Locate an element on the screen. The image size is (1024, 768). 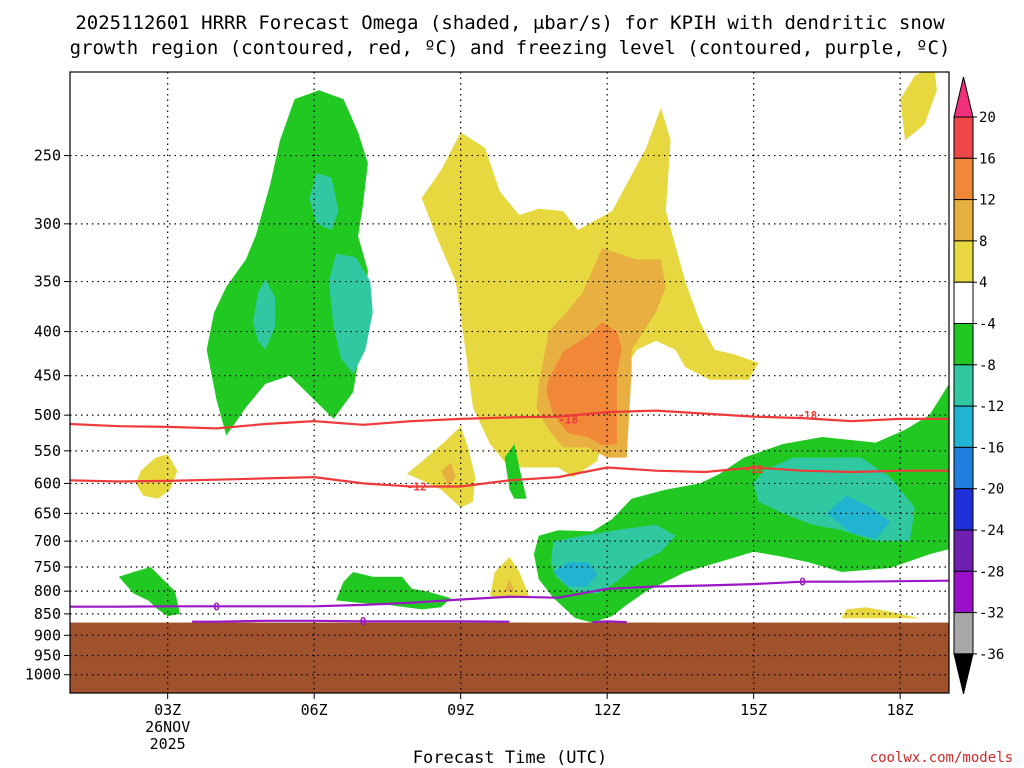
omega-region-green-bottom-mid is located at coordinates (393, 591).